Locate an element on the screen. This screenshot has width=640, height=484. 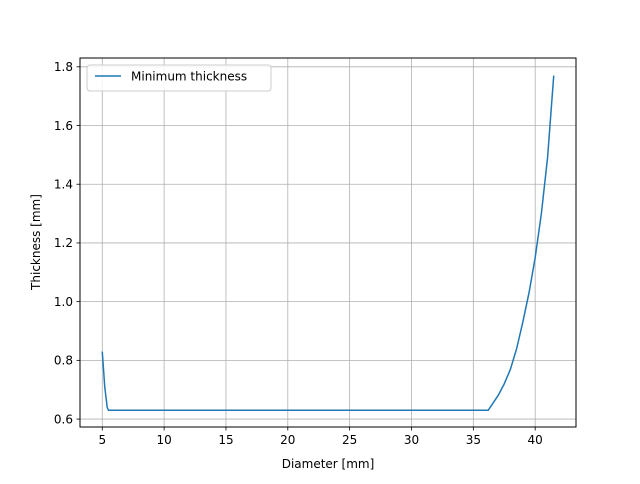
legend-label: Minimum thickness is located at coordinates (189, 77).